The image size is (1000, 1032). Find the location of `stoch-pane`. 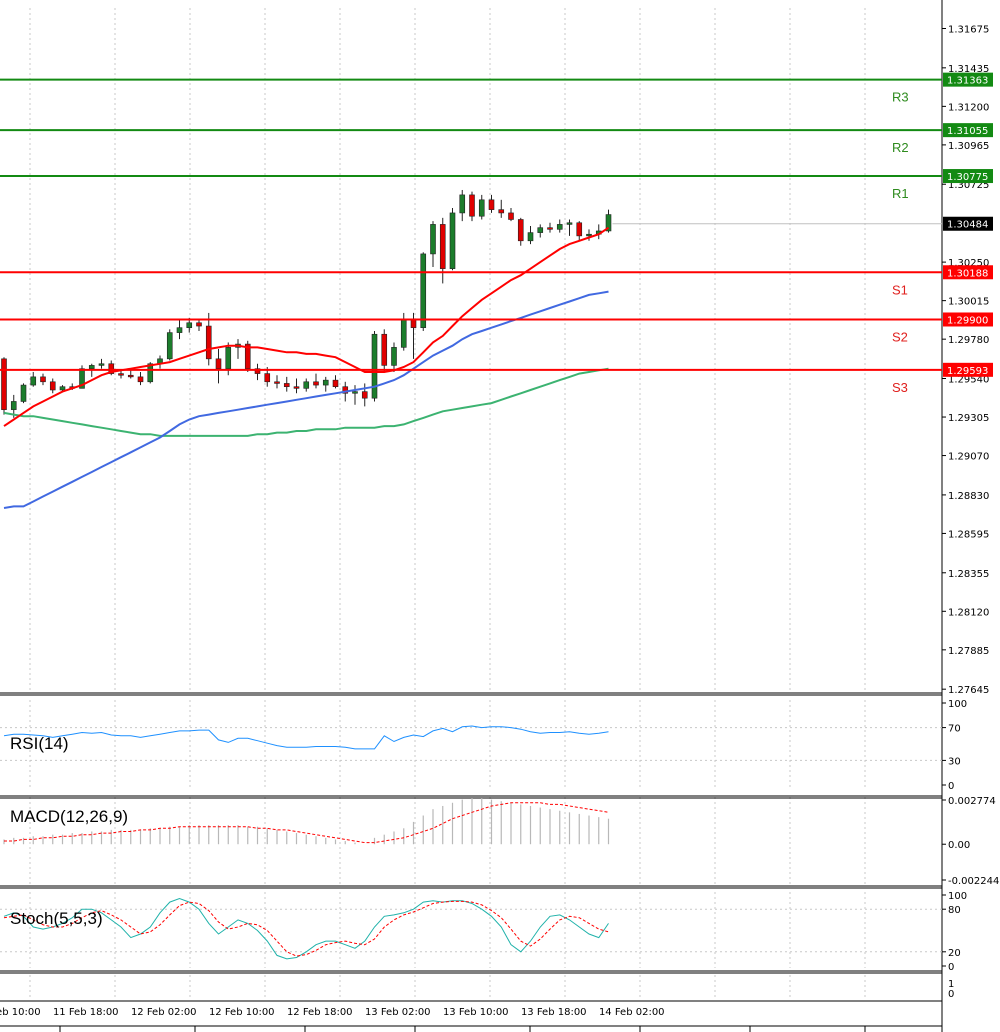

stoch-pane is located at coordinates (471, 928).